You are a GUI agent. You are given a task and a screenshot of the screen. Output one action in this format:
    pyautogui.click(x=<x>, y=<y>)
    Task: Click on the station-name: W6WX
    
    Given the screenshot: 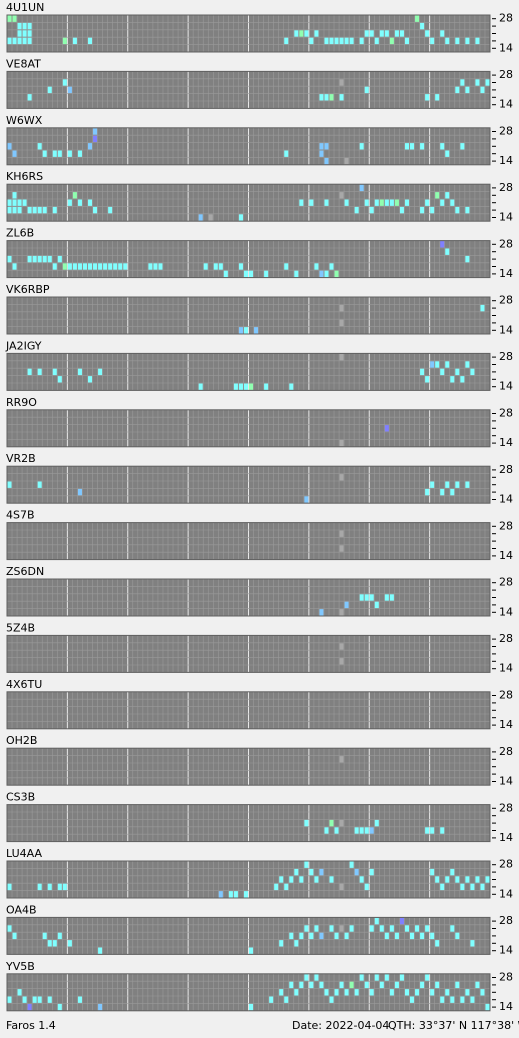 What is the action you would take?
    pyautogui.click(x=24, y=120)
    